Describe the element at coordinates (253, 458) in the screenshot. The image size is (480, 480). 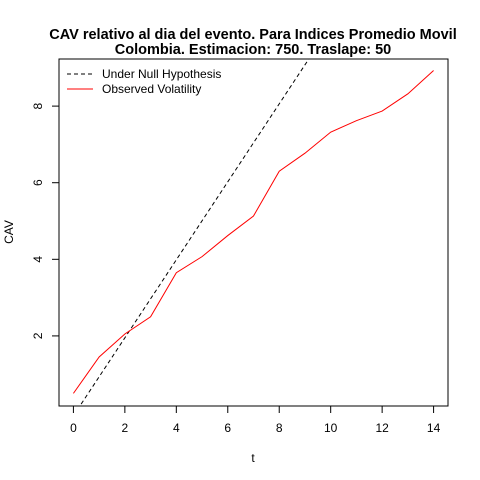
I see `x-axis-label: t` at that location.